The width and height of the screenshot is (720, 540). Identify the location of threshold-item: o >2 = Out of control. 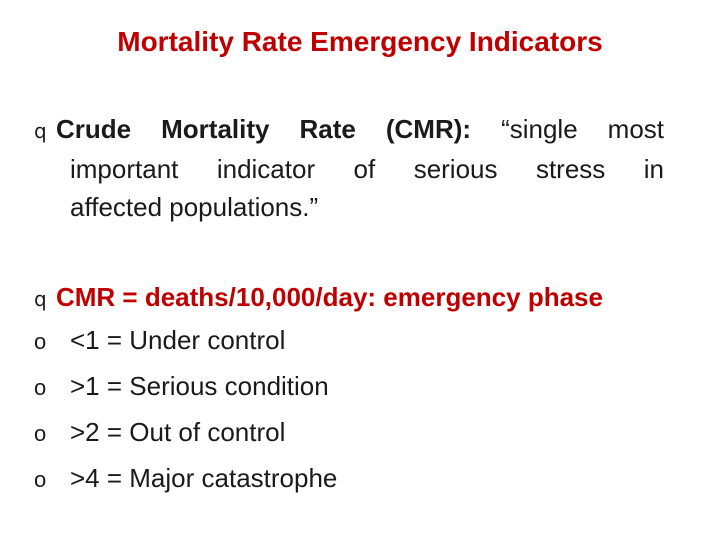
(349, 433).